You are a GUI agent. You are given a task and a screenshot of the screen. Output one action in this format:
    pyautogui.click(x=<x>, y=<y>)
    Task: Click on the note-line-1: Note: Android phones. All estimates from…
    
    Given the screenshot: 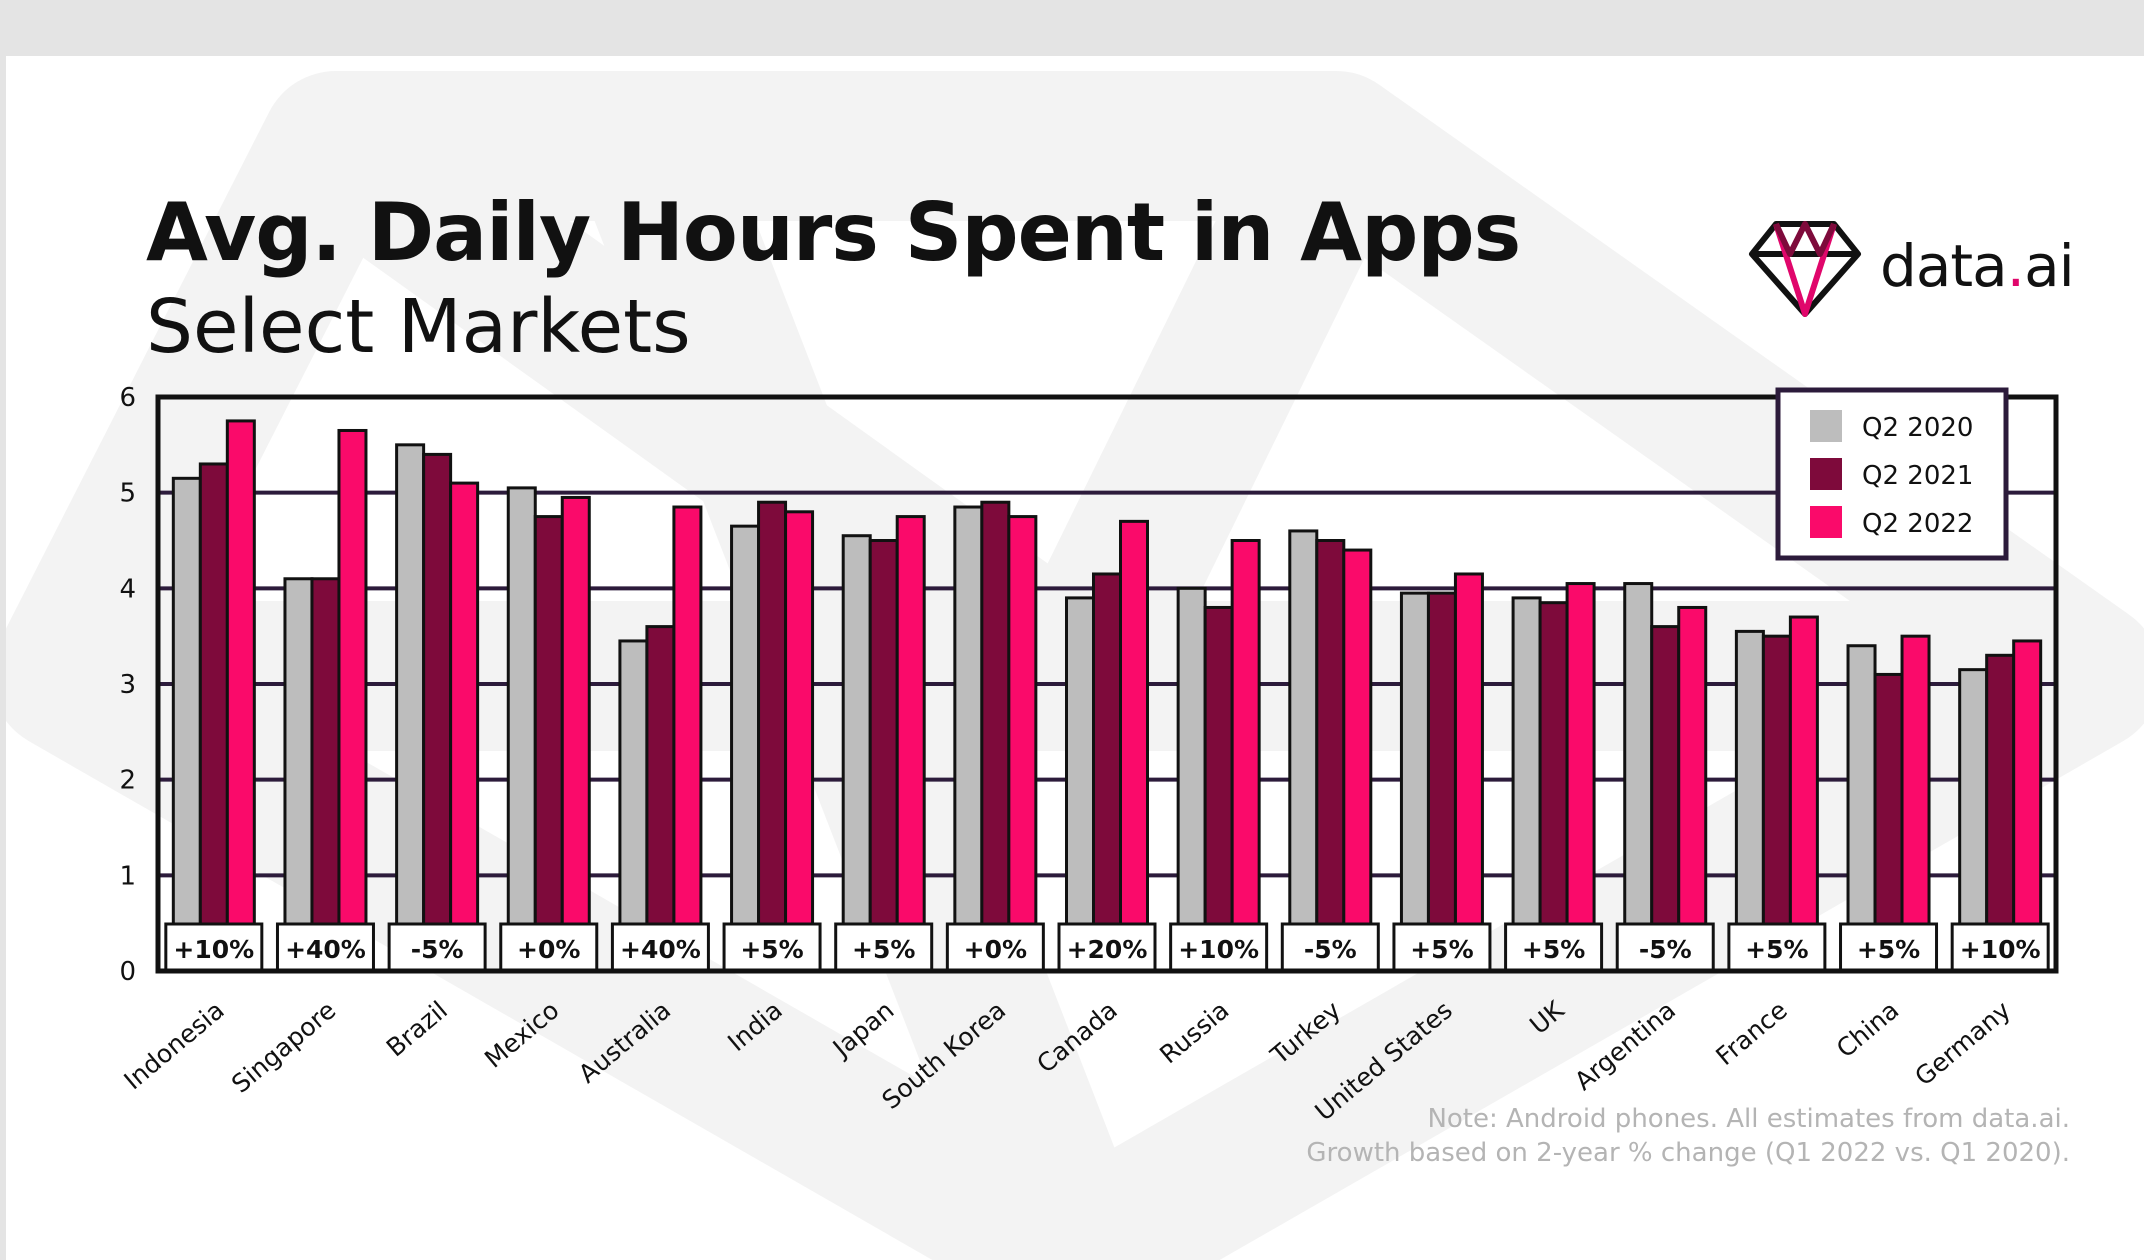 What is the action you would take?
    pyautogui.click(x=1748, y=1119)
    